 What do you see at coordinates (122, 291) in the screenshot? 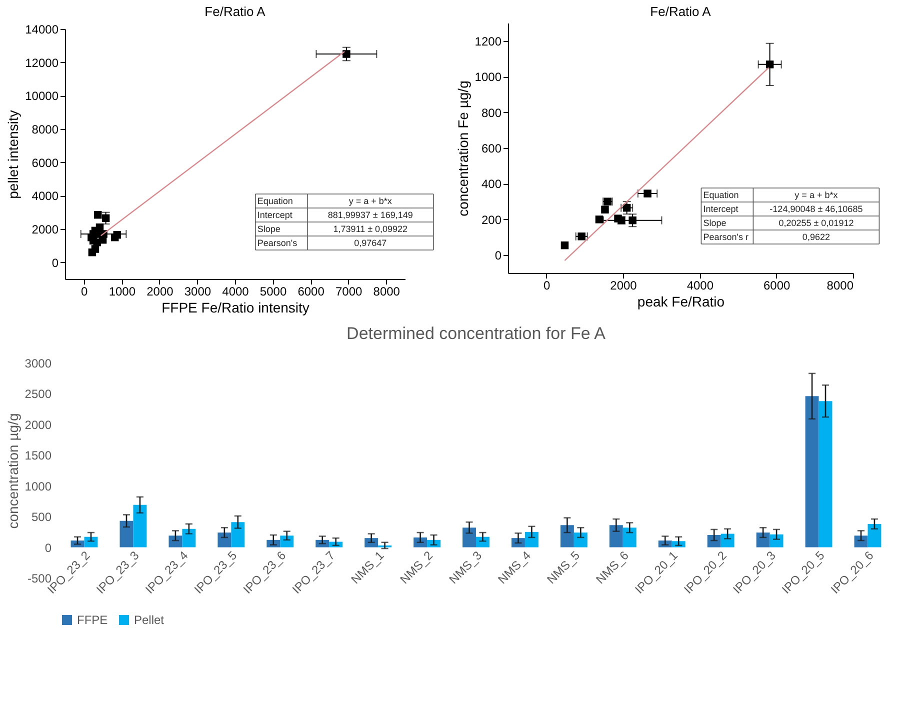
I see `x-tick-label: 1000` at bounding box center [122, 291].